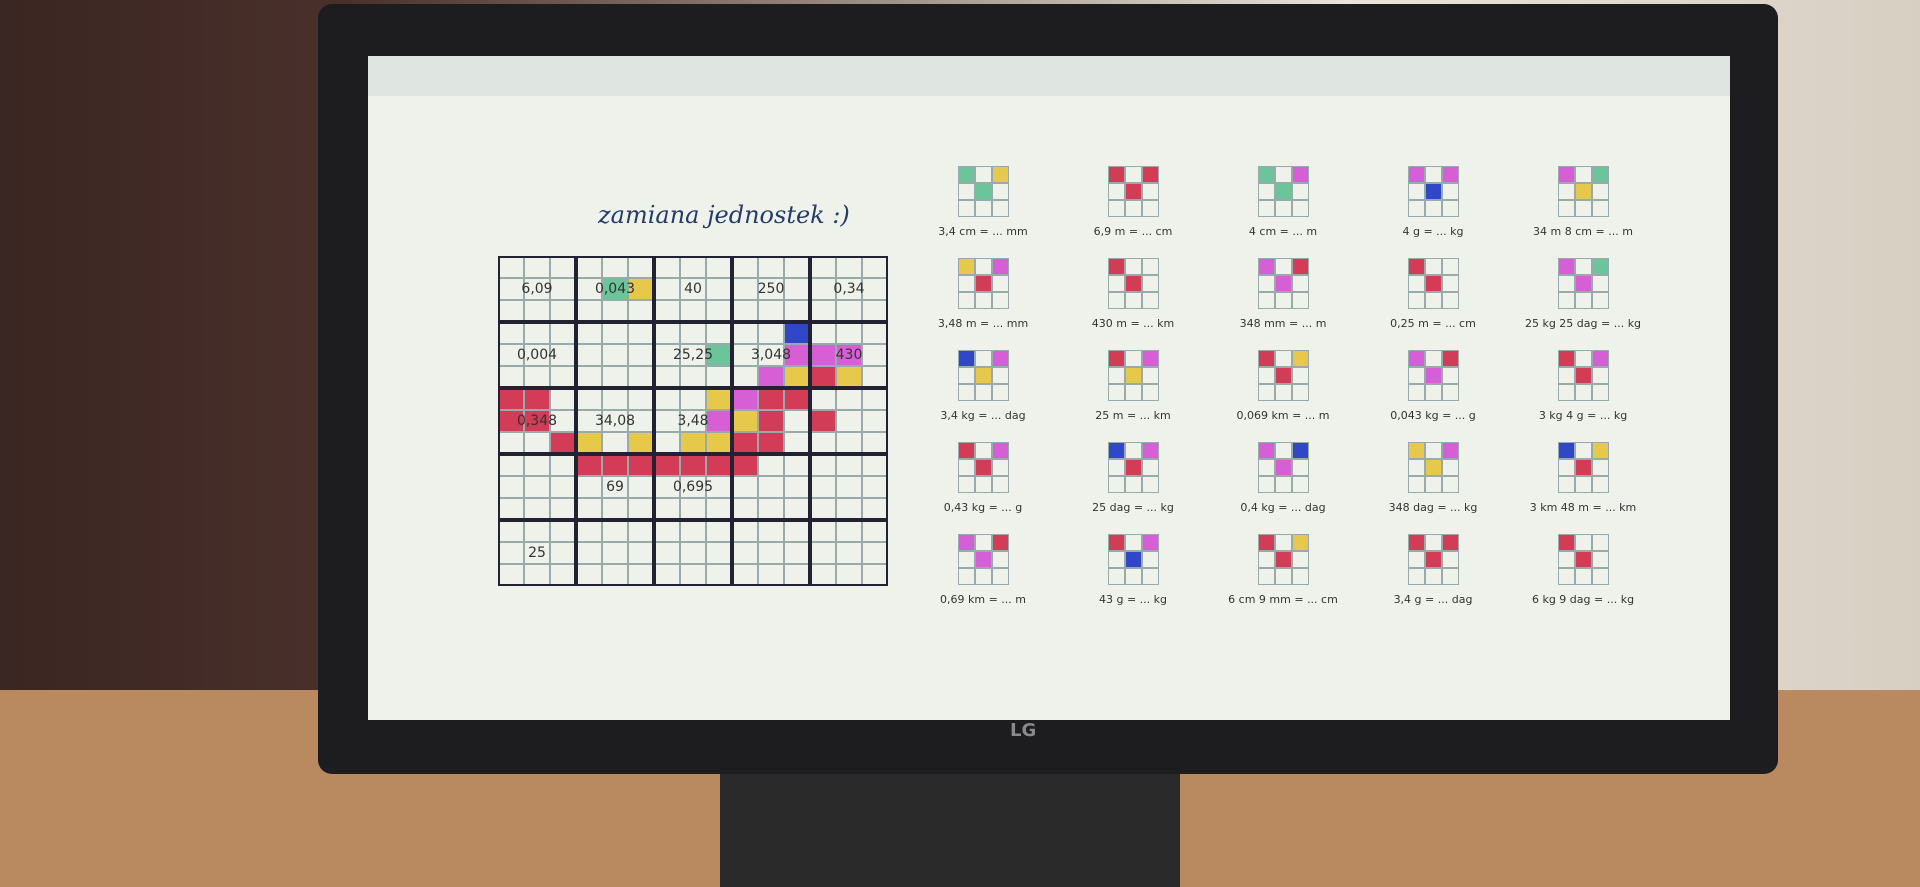 The image size is (1920, 887). Describe the element at coordinates (1583, 323) in the screenshot. I see `piece-label: 25 kg 25 dag = ... kg` at that location.